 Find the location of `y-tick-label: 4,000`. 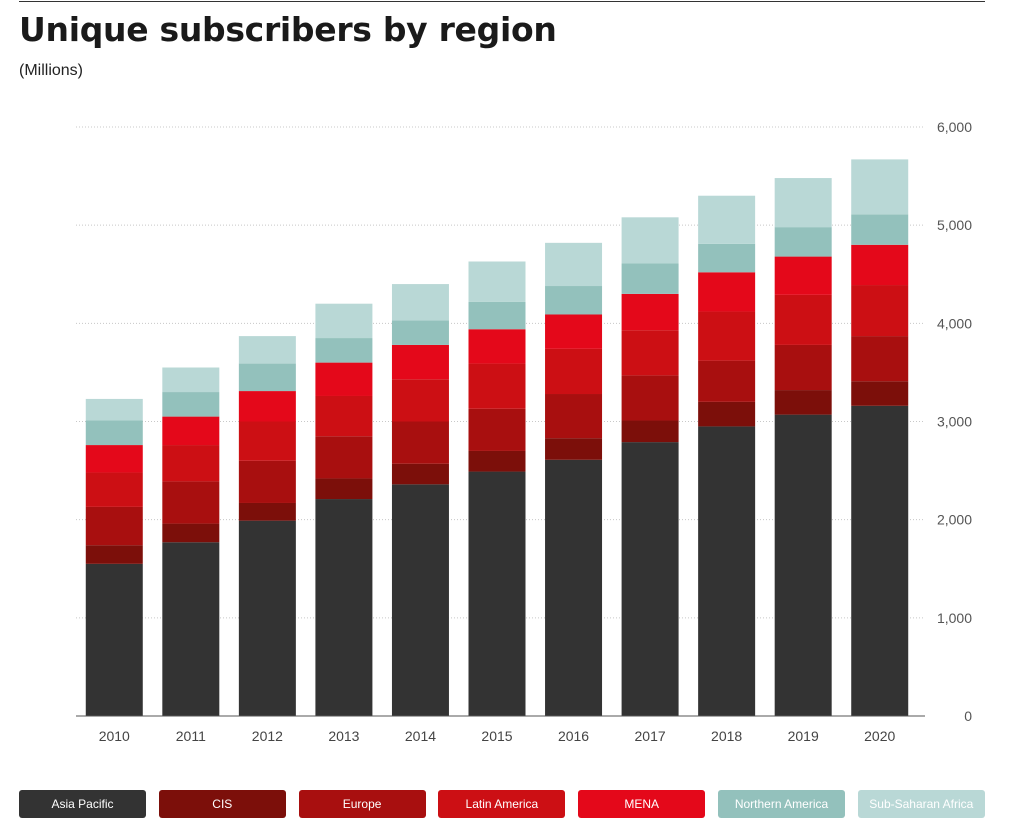

y-tick-label: 4,000 is located at coordinates (954, 323).